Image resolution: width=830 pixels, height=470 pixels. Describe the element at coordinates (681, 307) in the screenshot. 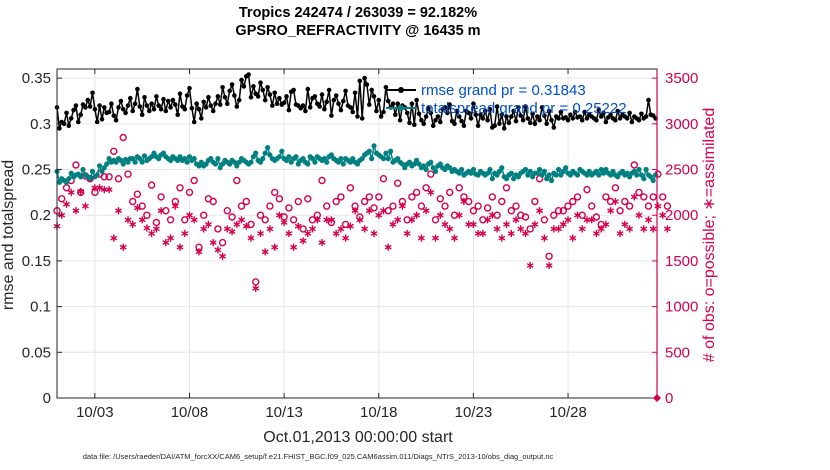

I see `y2-tick-label: 1000` at that location.